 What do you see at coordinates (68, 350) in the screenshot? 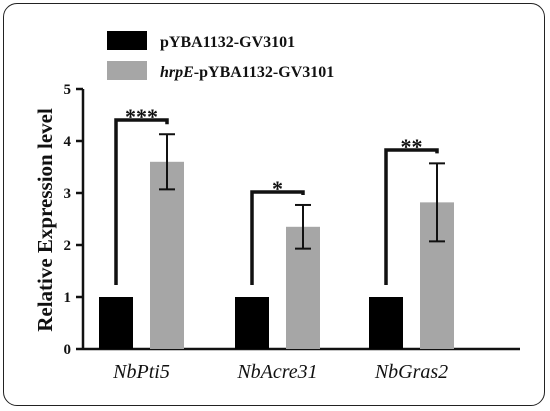
I see `y-tick-label: 0` at bounding box center [68, 350].